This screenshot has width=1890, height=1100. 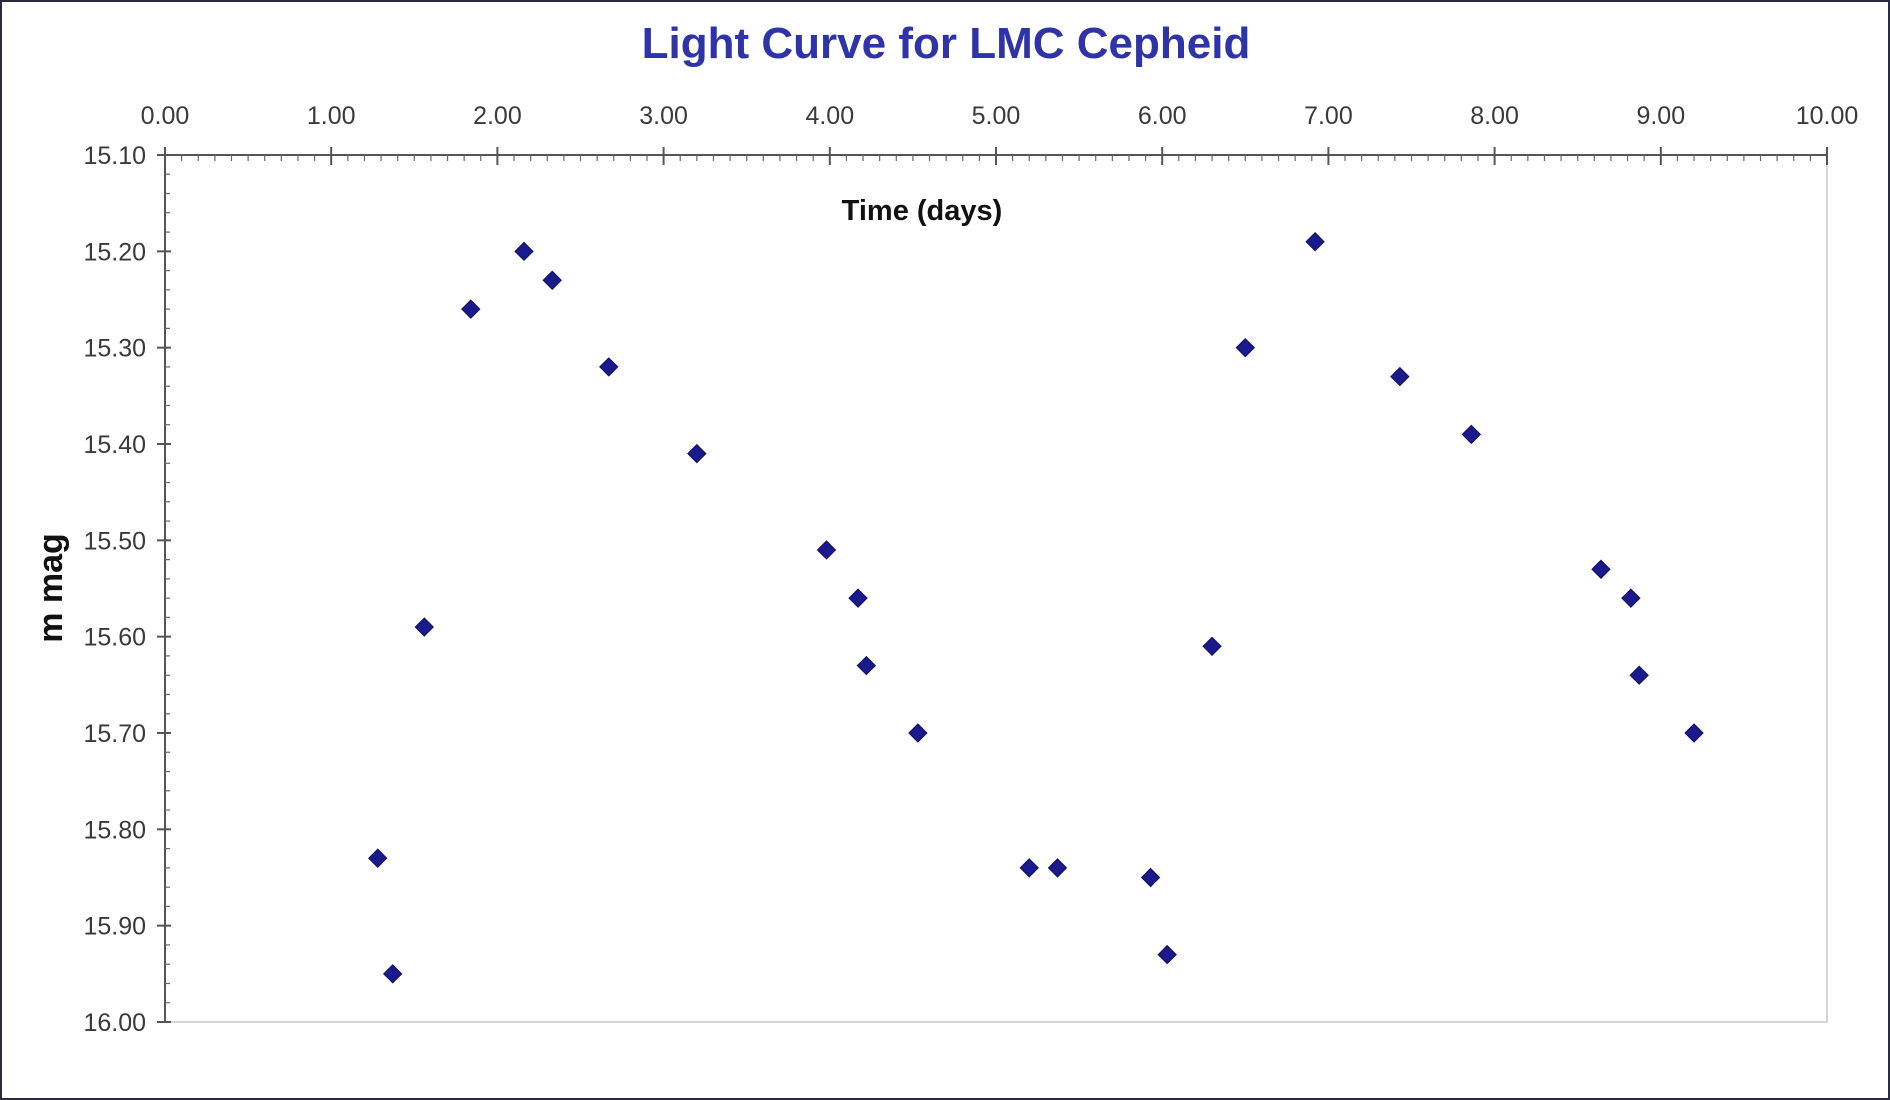 What do you see at coordinates (1162, 116) in the screenshot?
I see `x-tick-label: 6.00` at bounding box center [1162, 116].